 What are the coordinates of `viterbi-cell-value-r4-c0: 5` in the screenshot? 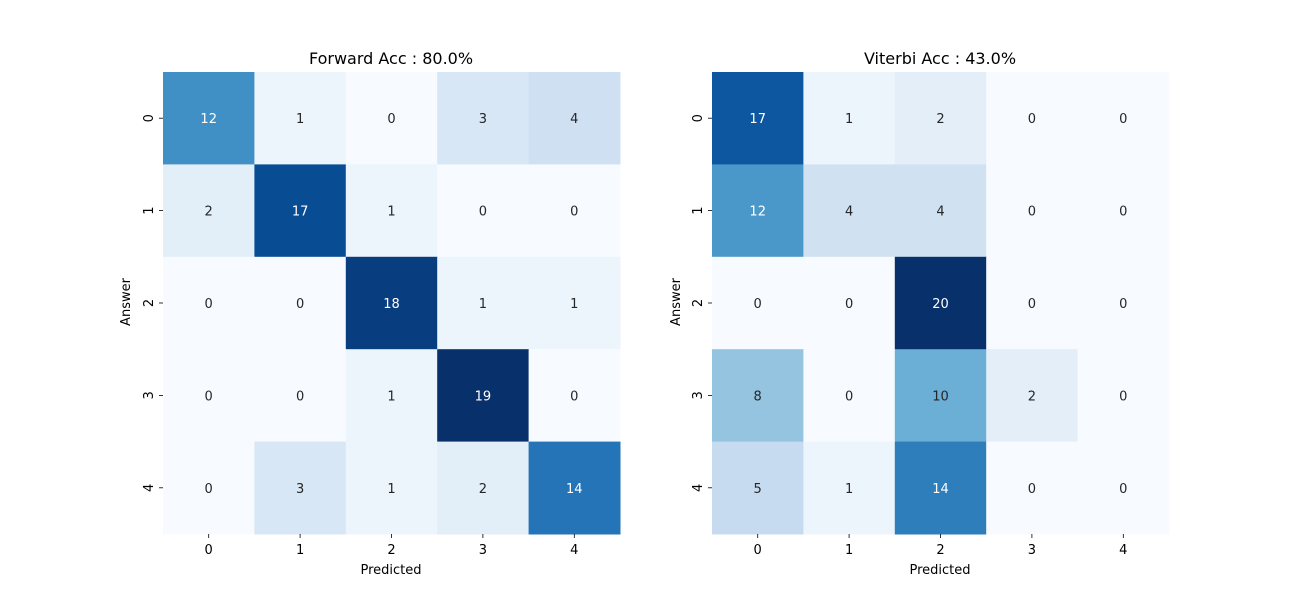 It's located at (758, 489).